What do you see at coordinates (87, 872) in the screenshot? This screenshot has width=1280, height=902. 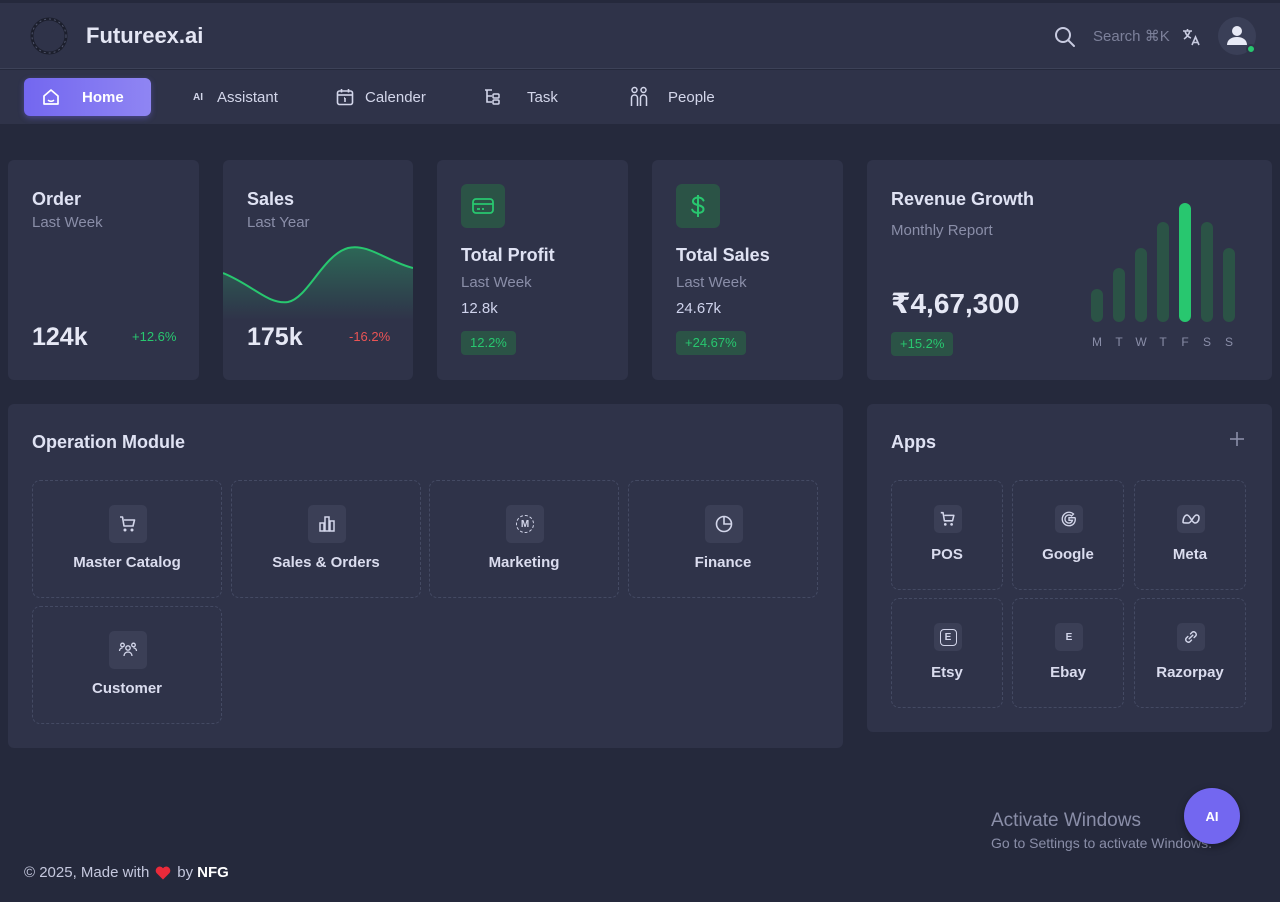 I see `footer-prefix: © 2025, Made with` at bounding box center [87, 872].